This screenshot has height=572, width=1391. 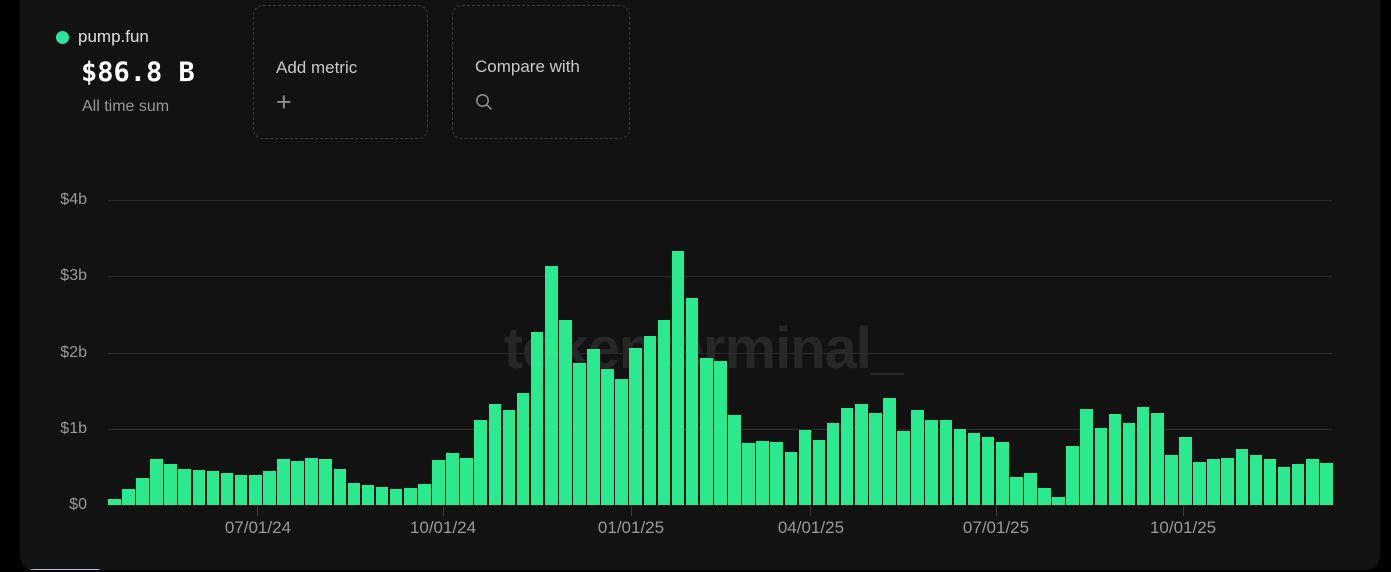 I want to click on horizontal-scrollbar-thumb, so click(x=62, y=569).